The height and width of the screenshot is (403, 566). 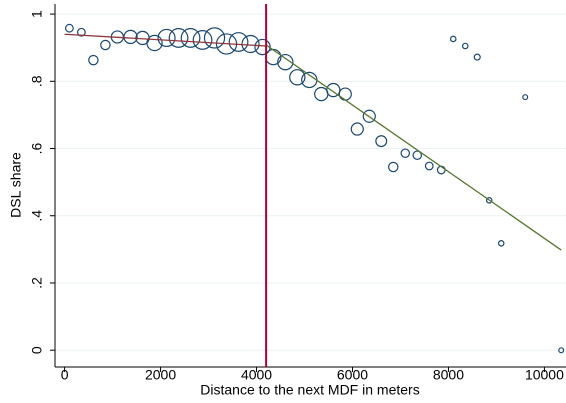 I want to click on fit-line, so click(x=165, y=40).